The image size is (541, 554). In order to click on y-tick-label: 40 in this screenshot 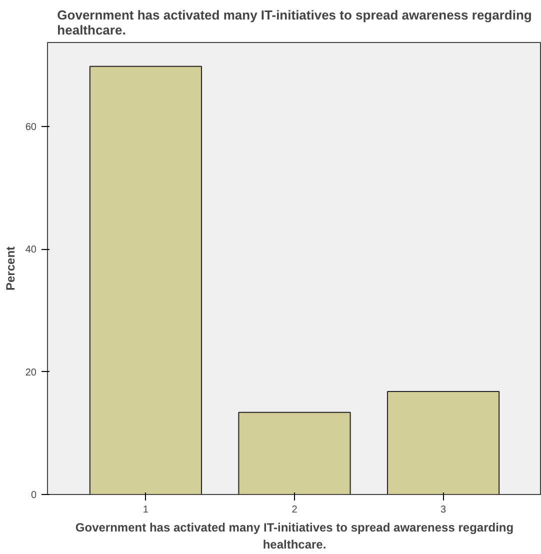, I will do `click(31, 250)`.